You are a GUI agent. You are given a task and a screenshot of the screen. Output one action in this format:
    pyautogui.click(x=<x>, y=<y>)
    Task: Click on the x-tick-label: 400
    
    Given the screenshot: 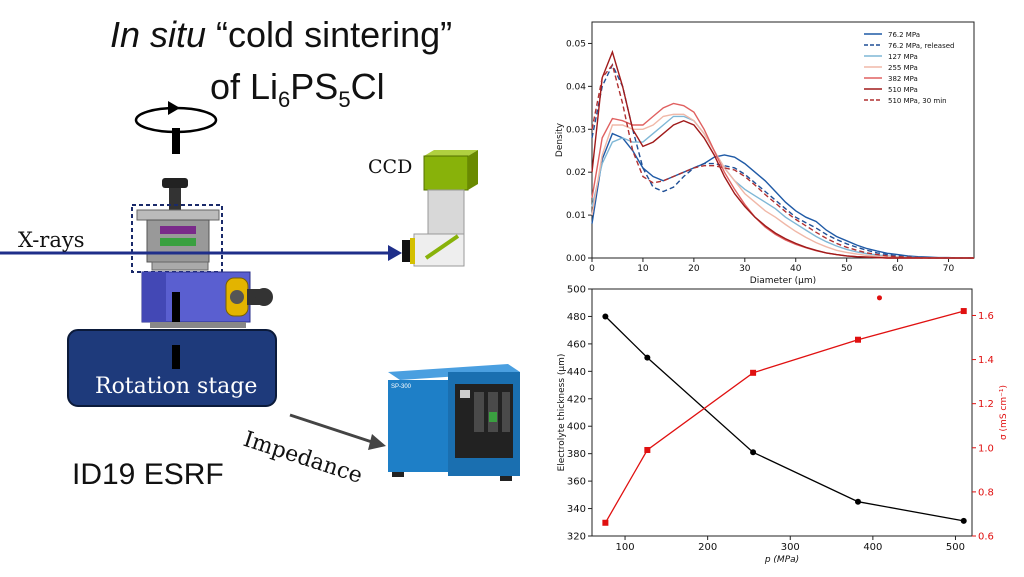 What is the action you would take?
    pyautogui.click(x=872, y=547)
    